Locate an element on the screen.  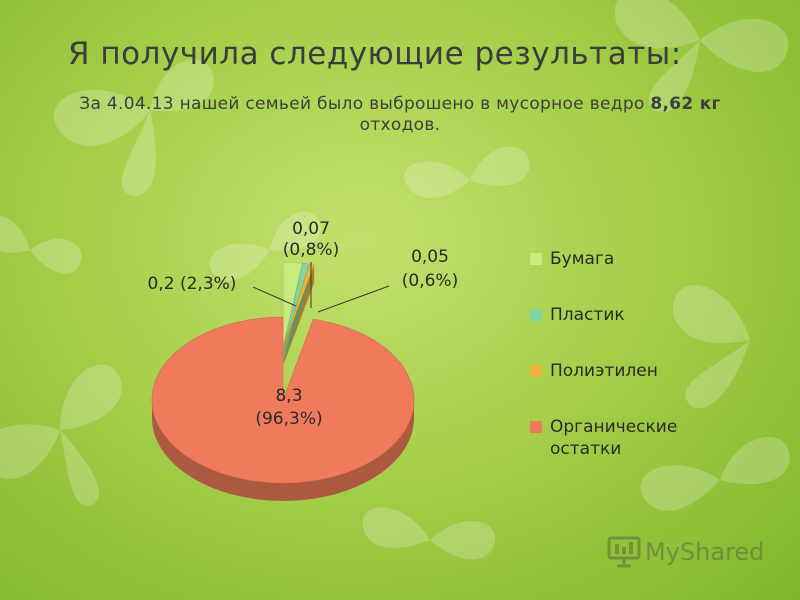
pie-slice-side is located at coordinates (283, 450).